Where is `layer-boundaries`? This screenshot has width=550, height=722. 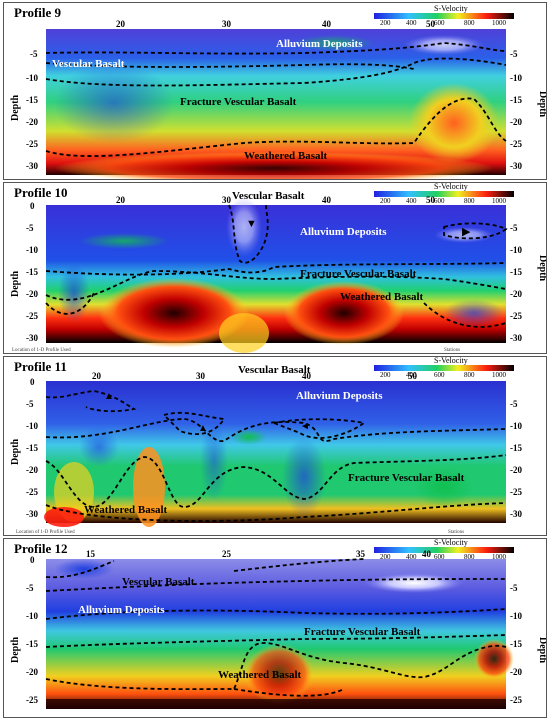
layer-boundaries is located at coordinates (276, 266).